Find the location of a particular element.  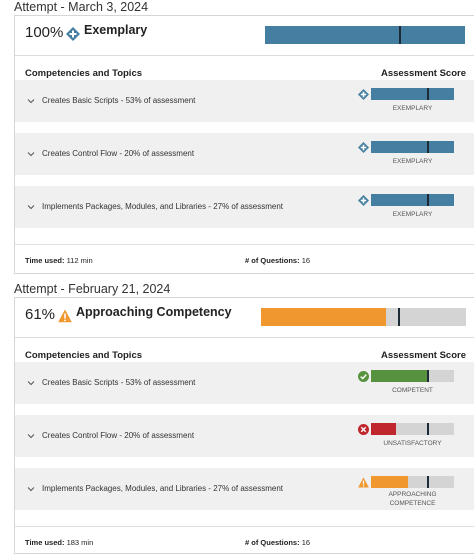

x-circle-icon is located at coordinates (363, 429).